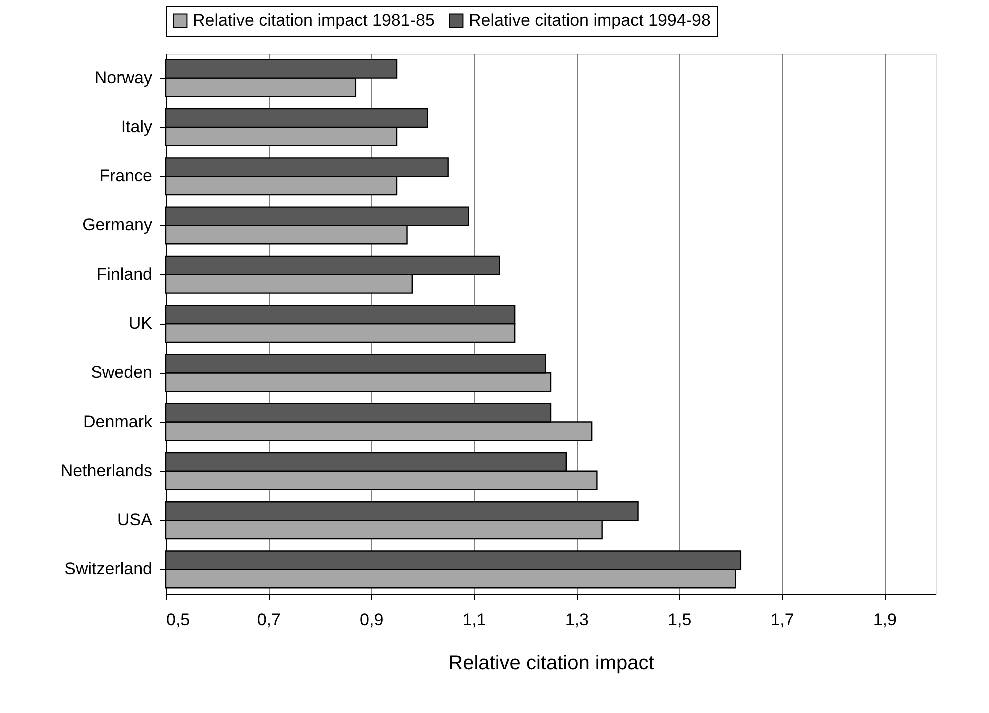 This screenshot has height=713, width=989. I want to click on y-tick-label: Denmark, so click(118, 422).